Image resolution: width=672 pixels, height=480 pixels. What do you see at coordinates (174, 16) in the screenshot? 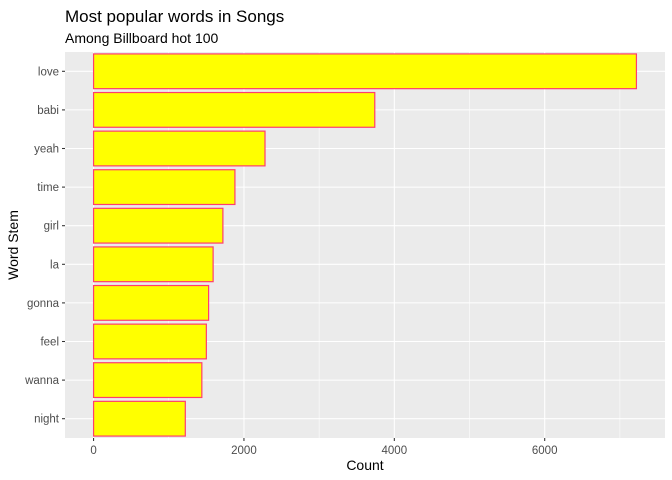
I see `chart-title: Most popular words in Songs` at bounding box center [174, 16].